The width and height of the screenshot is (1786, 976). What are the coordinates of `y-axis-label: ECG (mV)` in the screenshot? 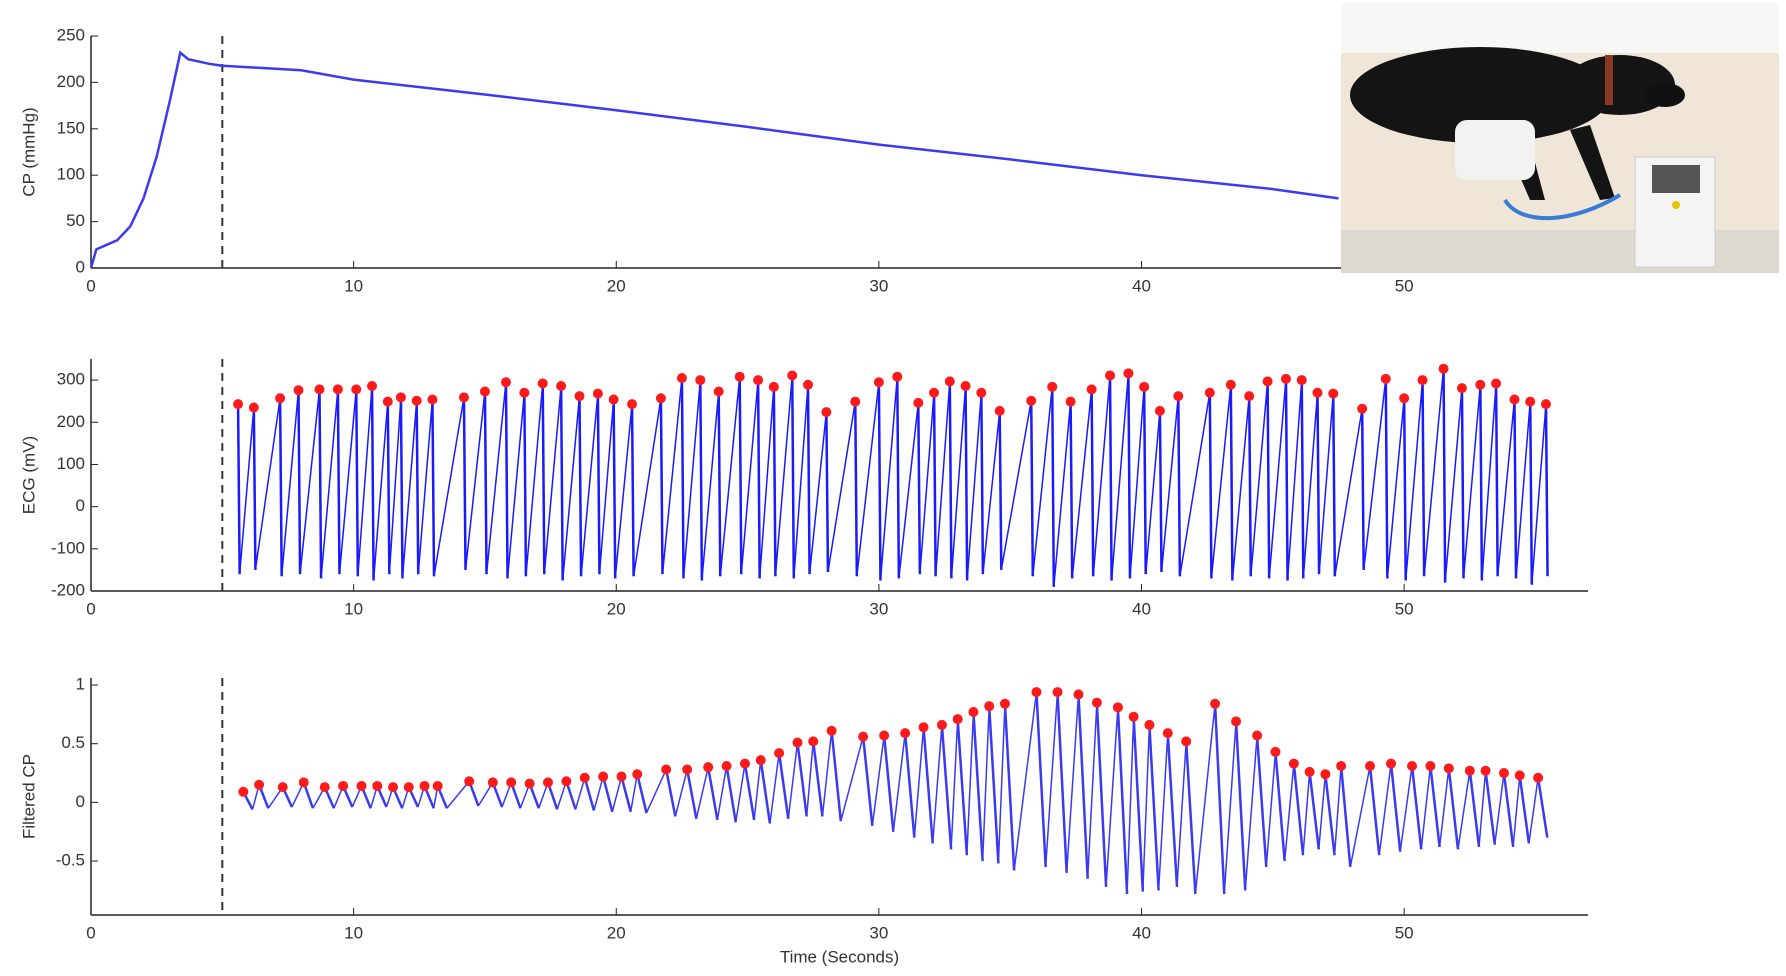 It's located at (28, 475).